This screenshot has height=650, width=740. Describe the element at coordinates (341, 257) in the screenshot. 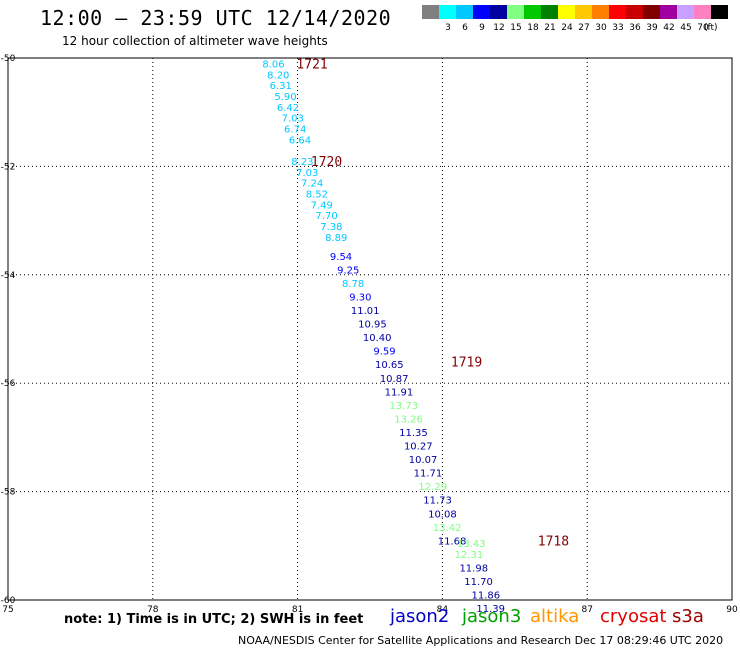

I see `wave-height-value: 9.54` at that location.